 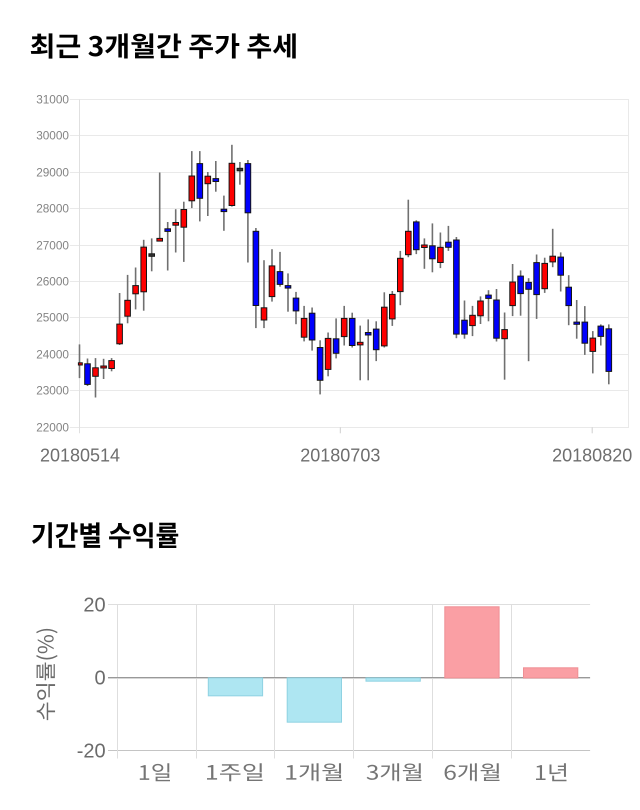 I want to click on svg-text: 27000, so click(x=52, y=246).